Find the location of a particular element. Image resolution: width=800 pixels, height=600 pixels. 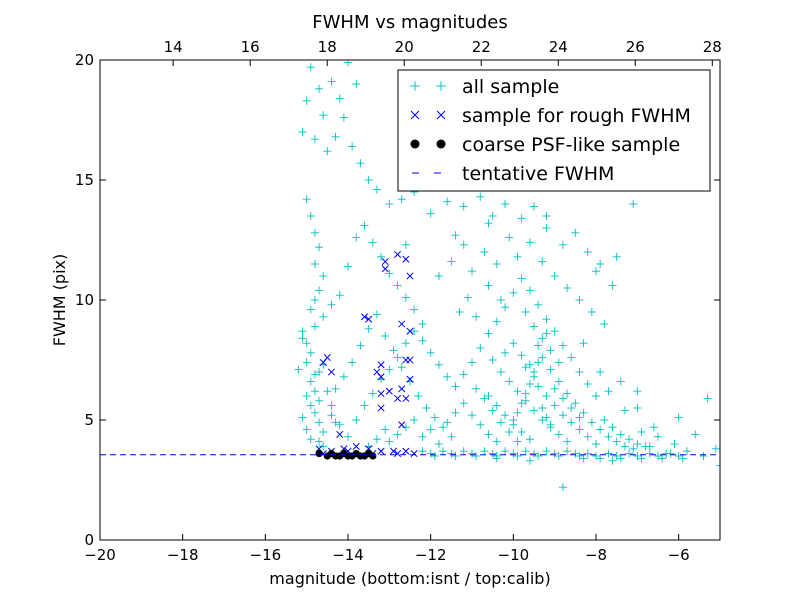

legend-label: sample for rough FWHM is located at coordinates (576, 116).